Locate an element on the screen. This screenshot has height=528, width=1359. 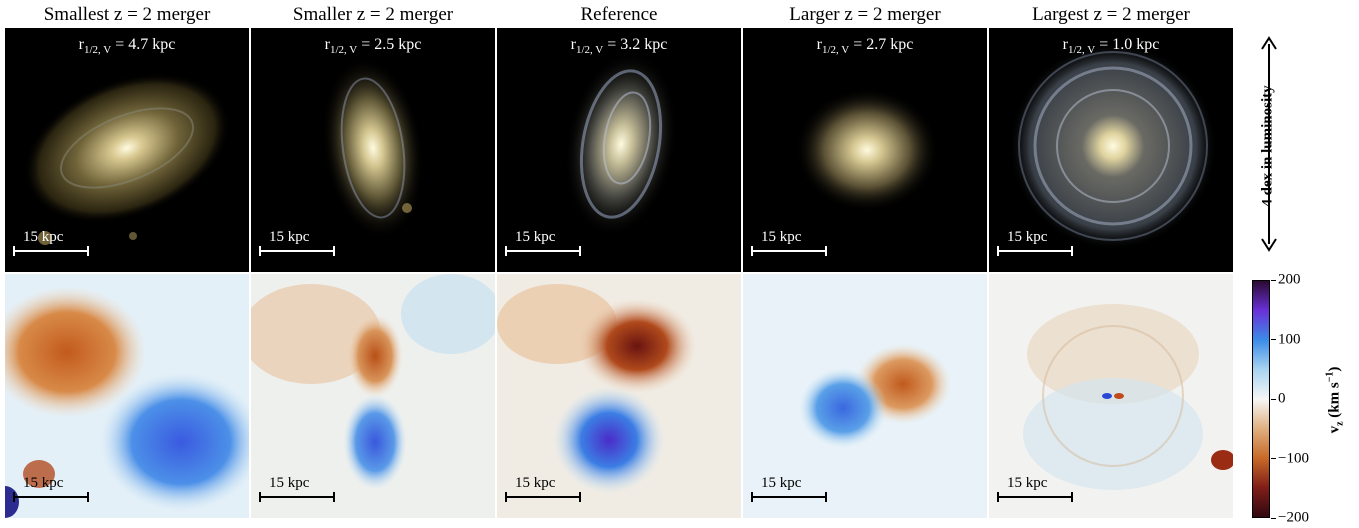
galaxy-image-3: r1/2, V = 3.2 kpc 15 kpc is located at coordinates (619, 150).